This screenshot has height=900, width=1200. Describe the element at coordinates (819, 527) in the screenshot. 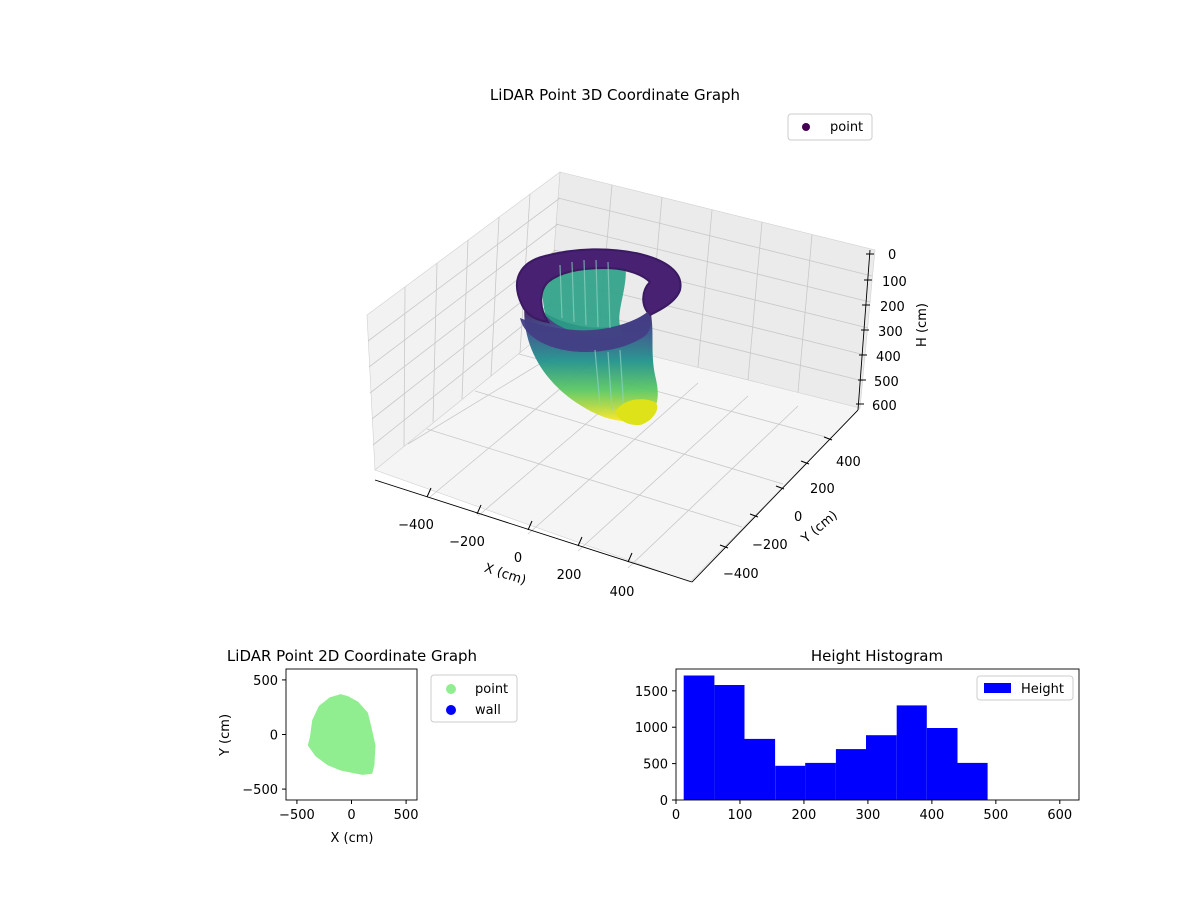

I see `y-axis-label-3d: Y (cm)` at that location.